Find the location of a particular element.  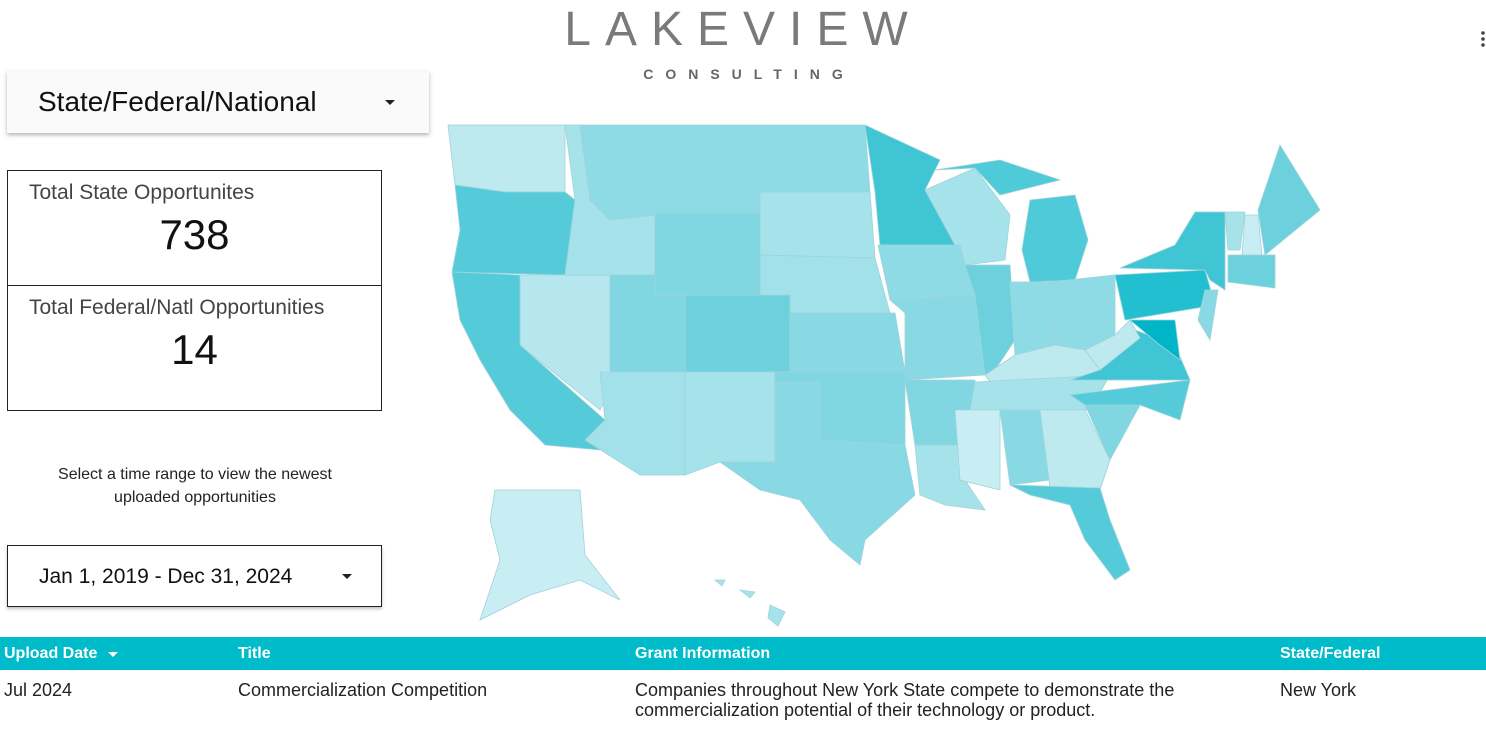

column-header: Upload Date is located at coordinates (51, 653).